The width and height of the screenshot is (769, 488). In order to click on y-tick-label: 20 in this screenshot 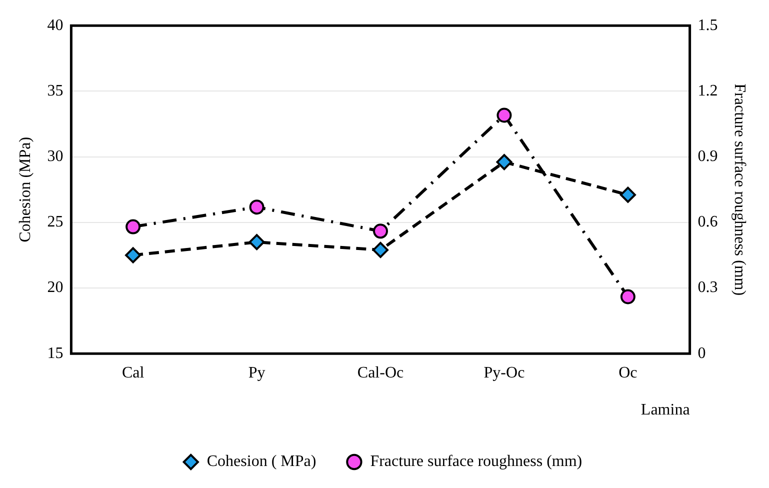, I will do `click(55, 287)`.